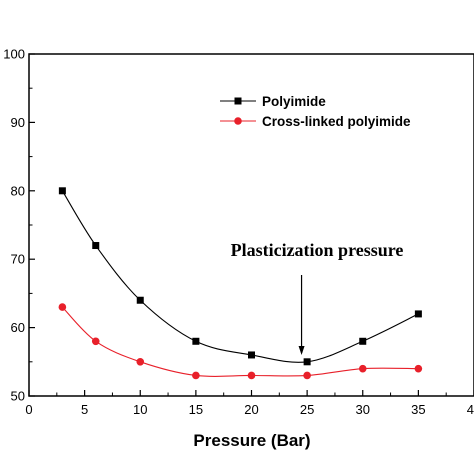  Describe the element at coordinates (336, 121) in the screenshot. I see `legend-label: Cross-linked polyimide` at that location.